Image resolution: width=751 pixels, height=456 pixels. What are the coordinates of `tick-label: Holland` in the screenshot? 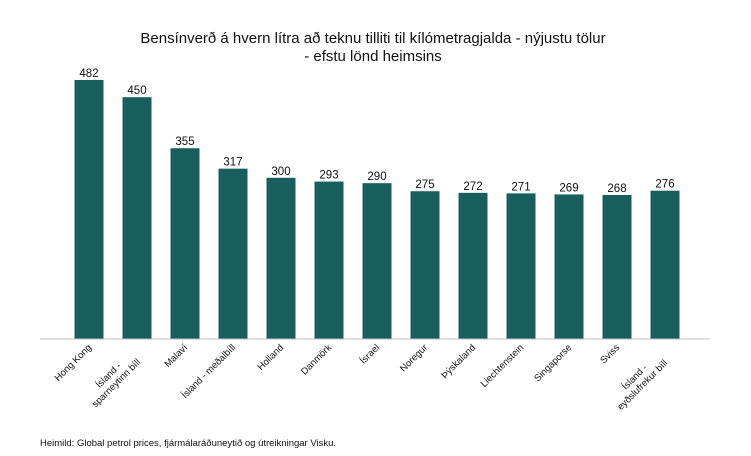 It's located at (271, 357).